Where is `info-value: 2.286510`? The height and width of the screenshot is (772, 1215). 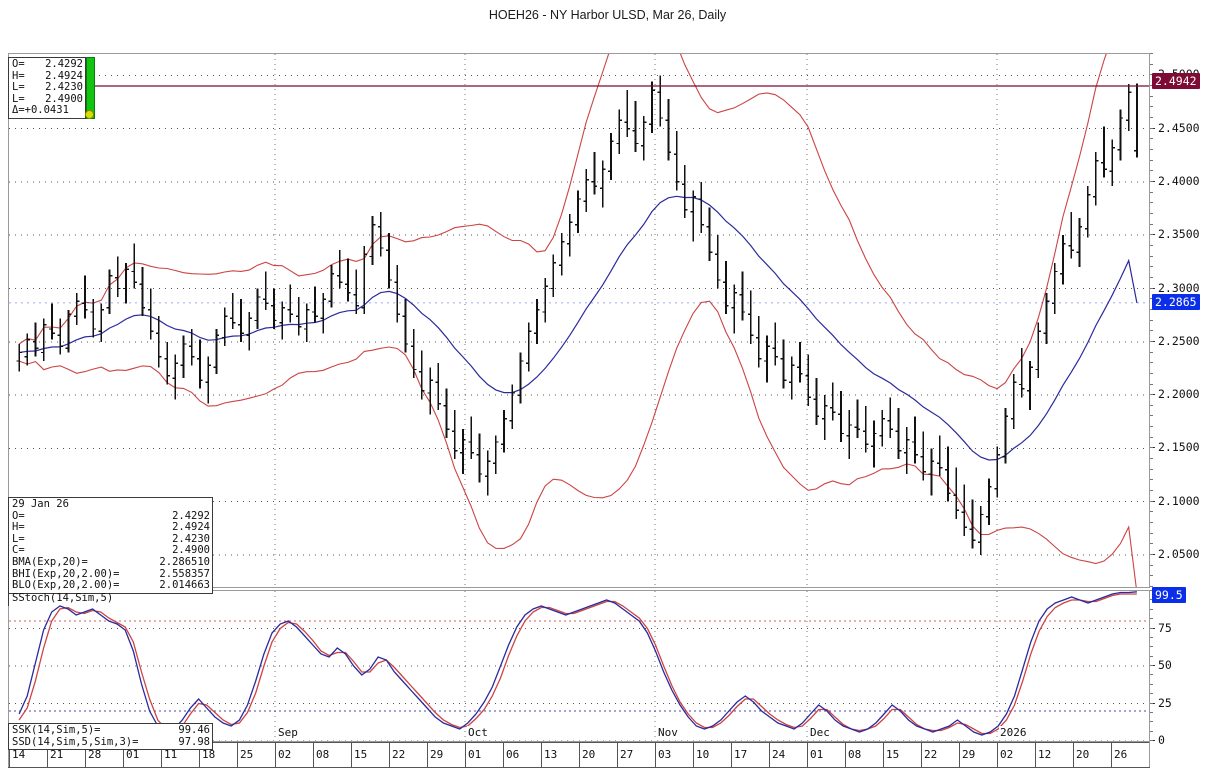 info-value: 2.286510 is located at coordinates (184, 561).